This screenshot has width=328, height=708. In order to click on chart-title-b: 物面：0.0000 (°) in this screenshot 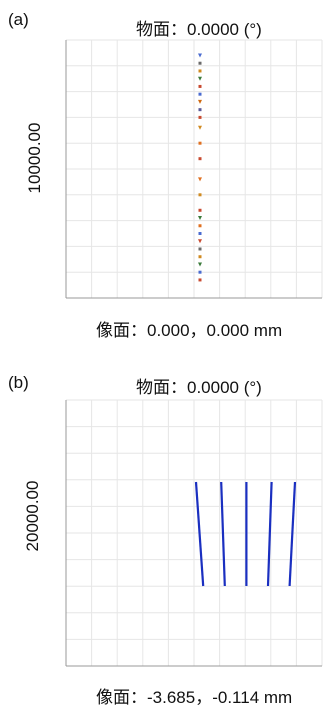, I will do `click(199, 387)`.